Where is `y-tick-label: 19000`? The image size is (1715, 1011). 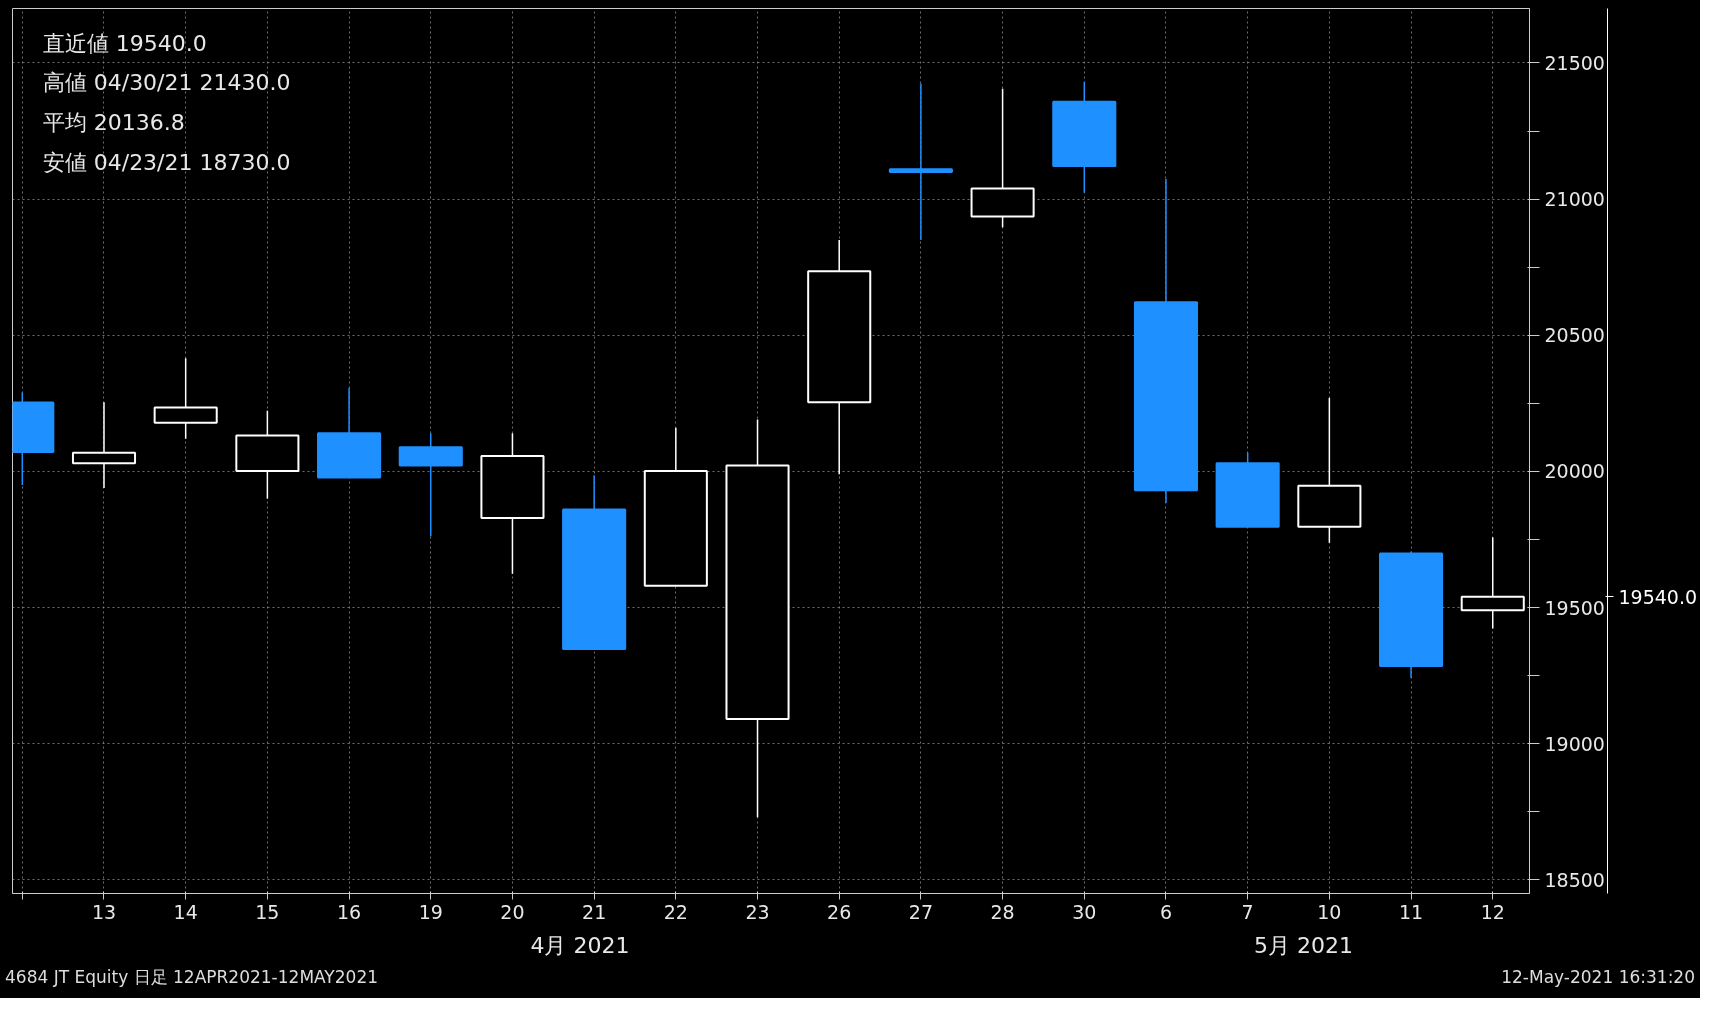
y-tick-label: 19000 is located at coordinates (1574, 743).